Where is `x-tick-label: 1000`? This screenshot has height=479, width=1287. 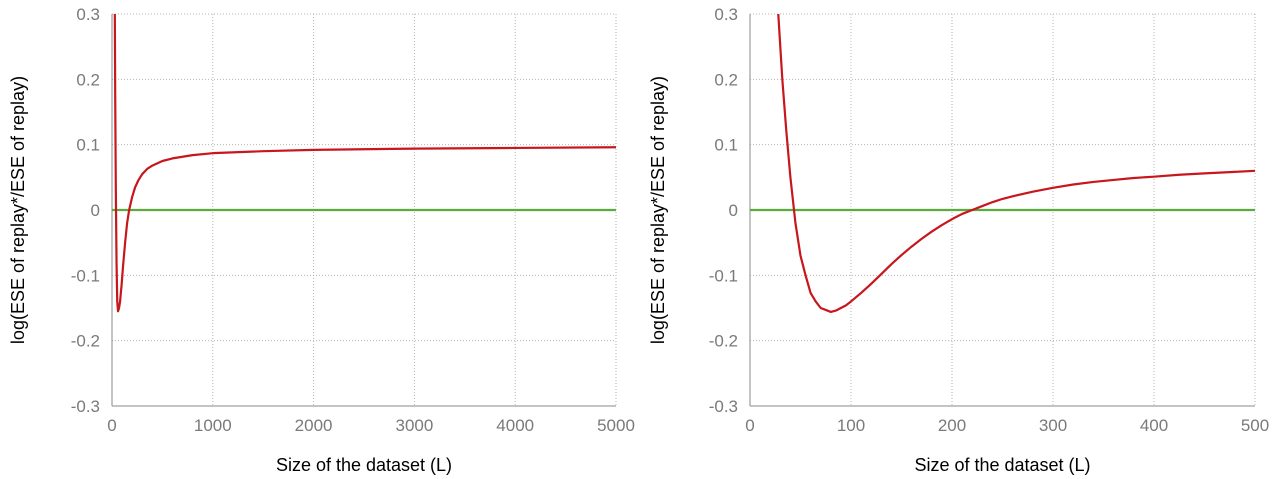
x-tick-label: 1000 is located at coordinates (213, 425).